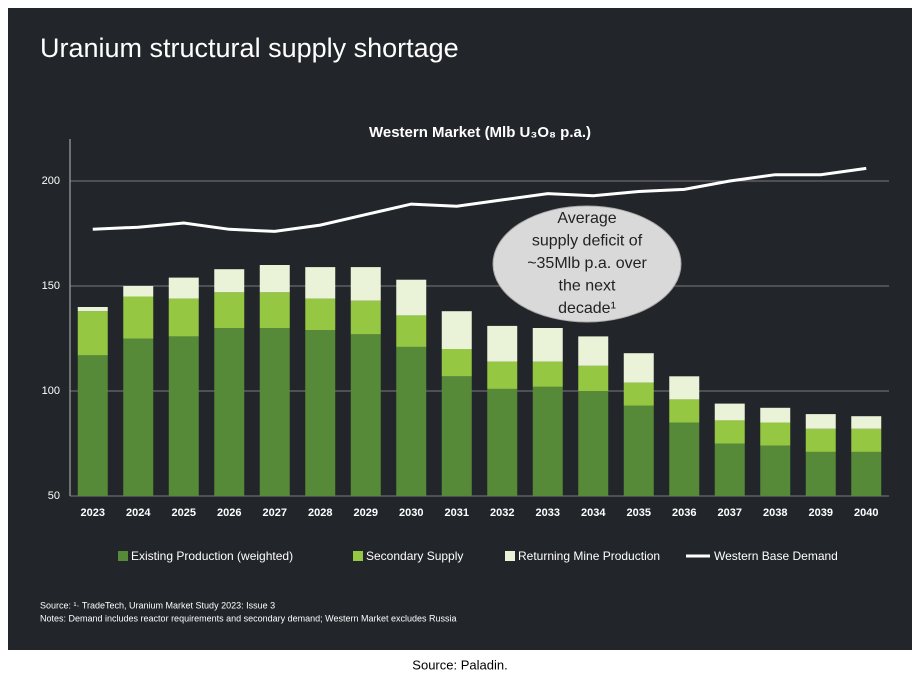 The image size is (919, 684). I want to click on caption: Source: Paladin., so click(459, 664).